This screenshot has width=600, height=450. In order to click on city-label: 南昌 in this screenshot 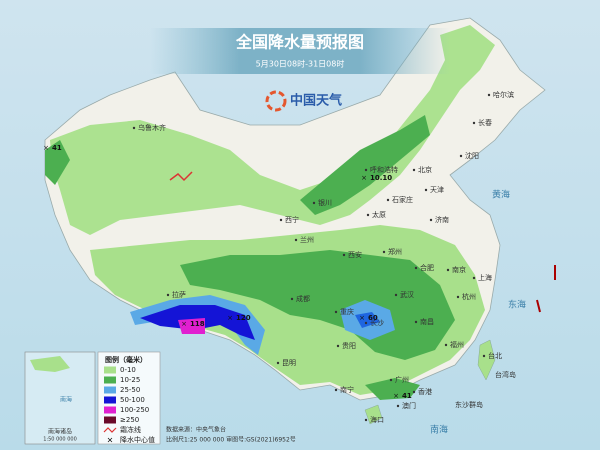, I will do `click(427, 321)`.